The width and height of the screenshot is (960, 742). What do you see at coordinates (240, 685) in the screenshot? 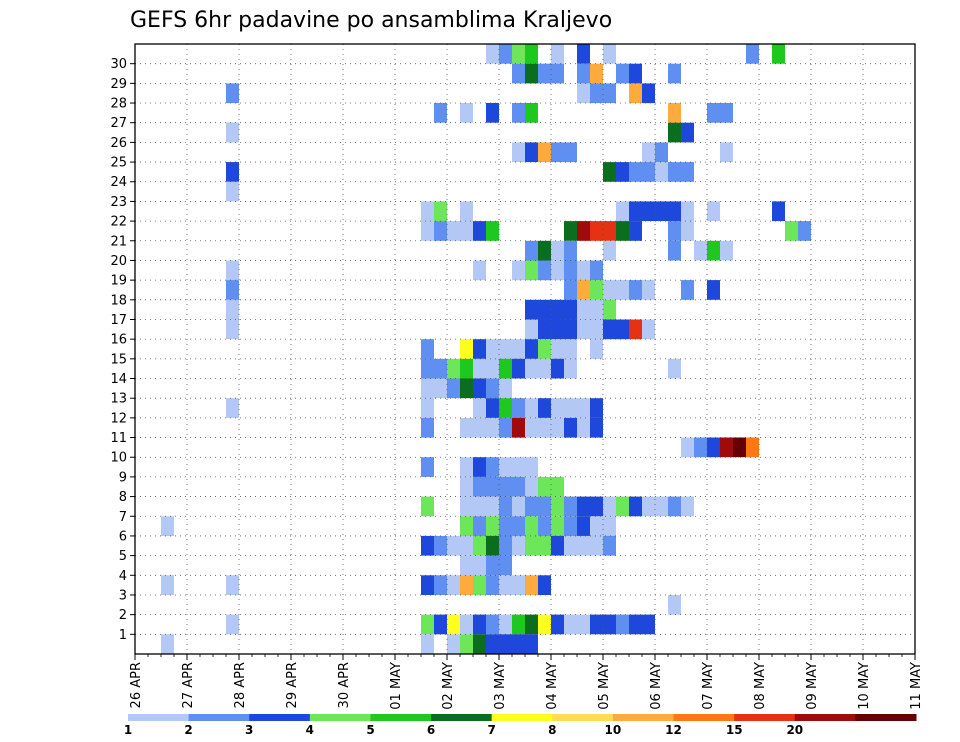
I see `x-tick-label: 28 APR` at bounding box center [240, 685].